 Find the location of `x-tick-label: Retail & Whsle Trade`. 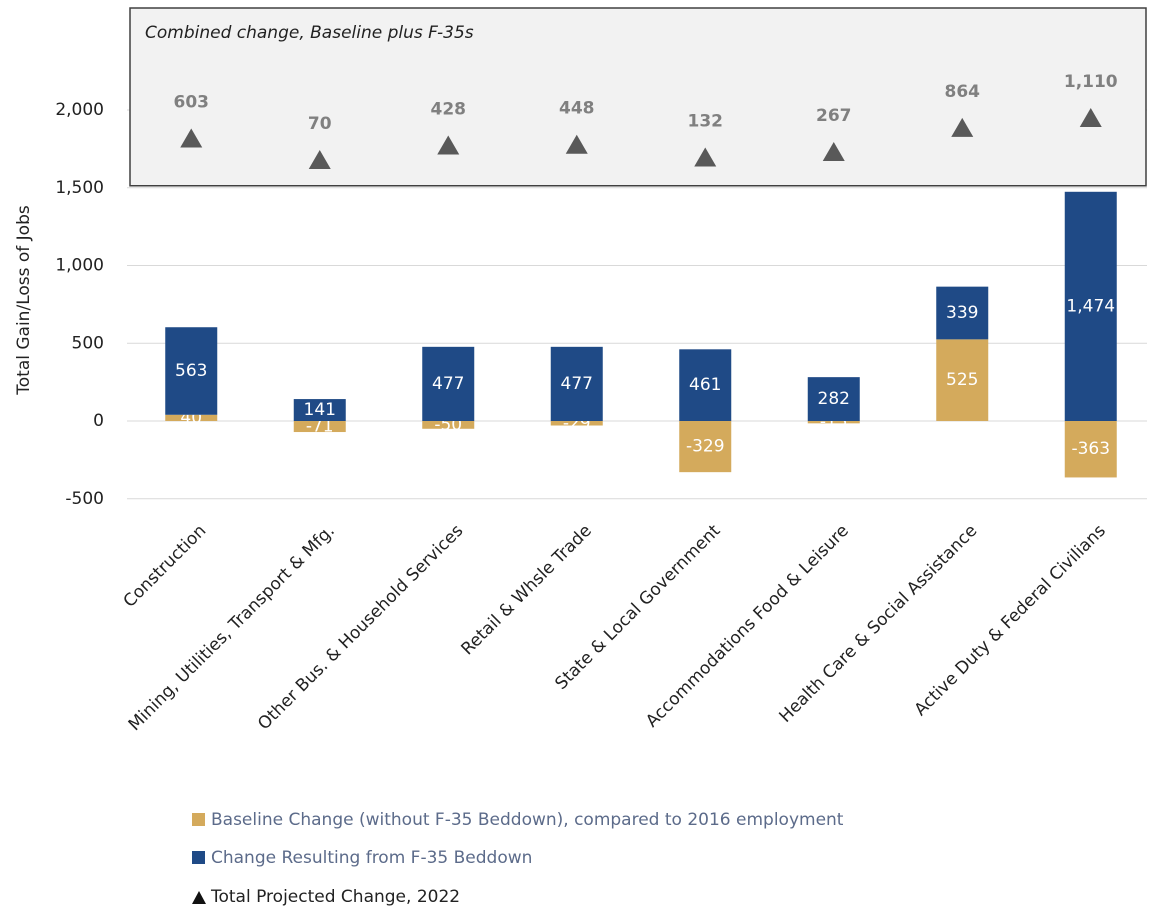

x-tick-label: Retail & Whsle Trade is located at coordinates (526, 590).